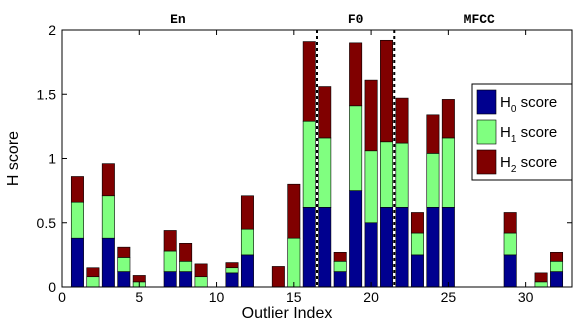  What do you see at coordinates (178, 19) in the screenshot?
I see `section-label-en: En` at bounding box center [178, 19].